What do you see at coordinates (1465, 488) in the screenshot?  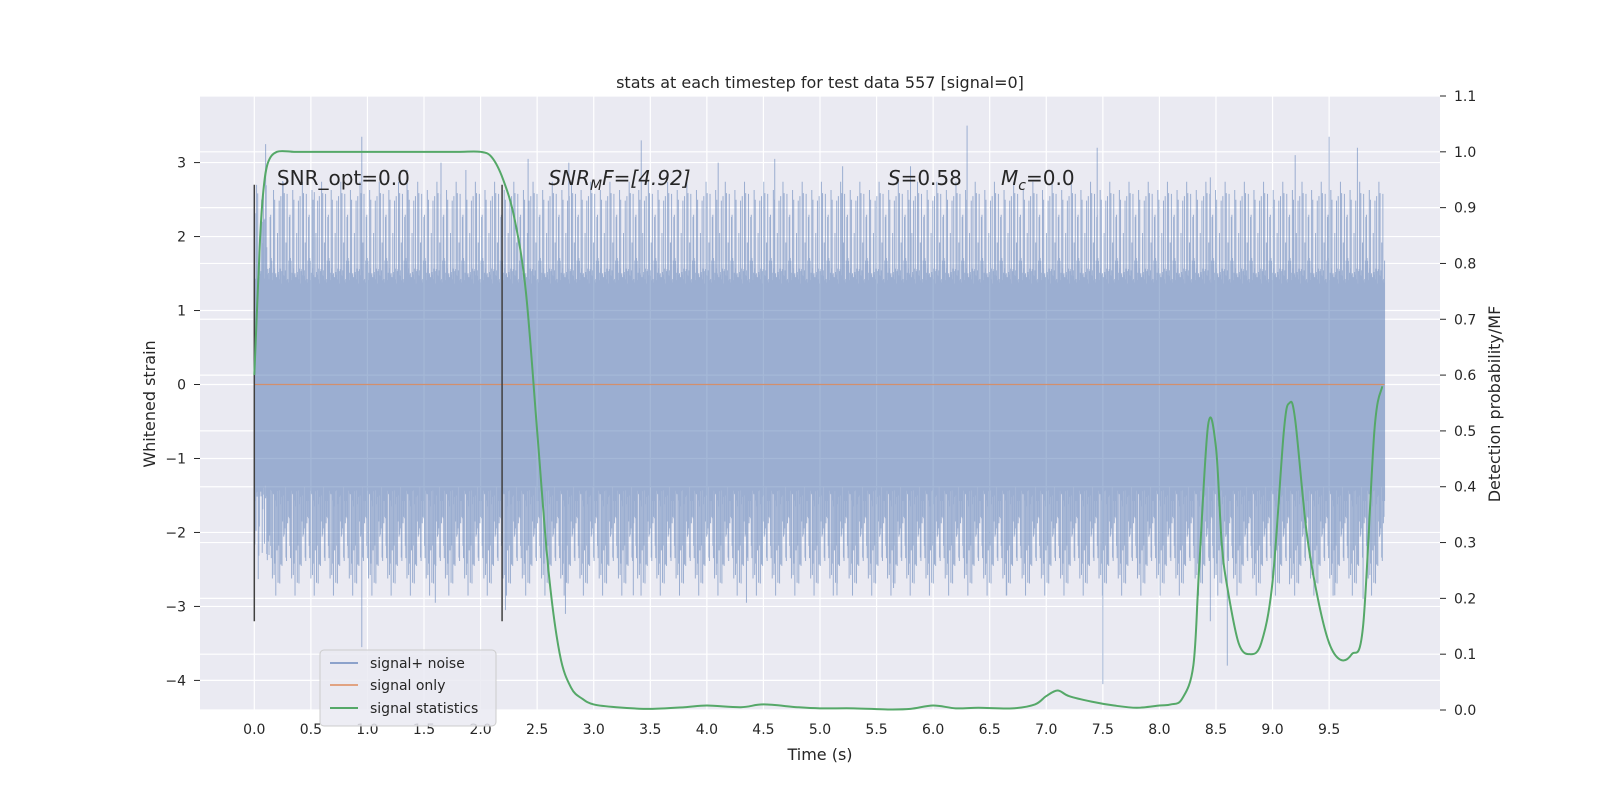 I see `y2-tick-label: 0.4` at bounding box center [1465, 488].